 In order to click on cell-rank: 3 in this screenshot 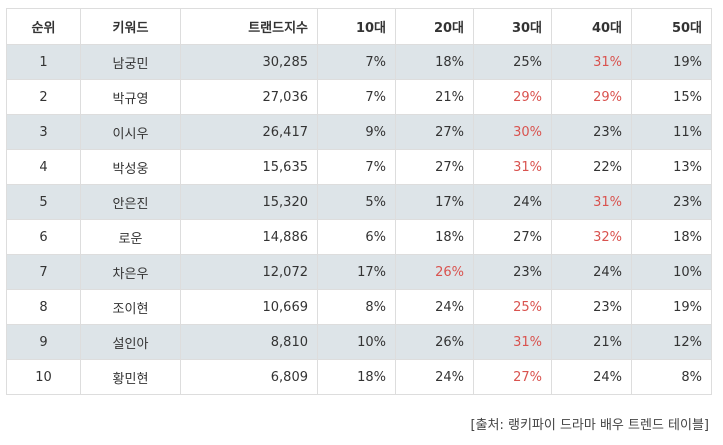, I will do `click(43, 132)`.